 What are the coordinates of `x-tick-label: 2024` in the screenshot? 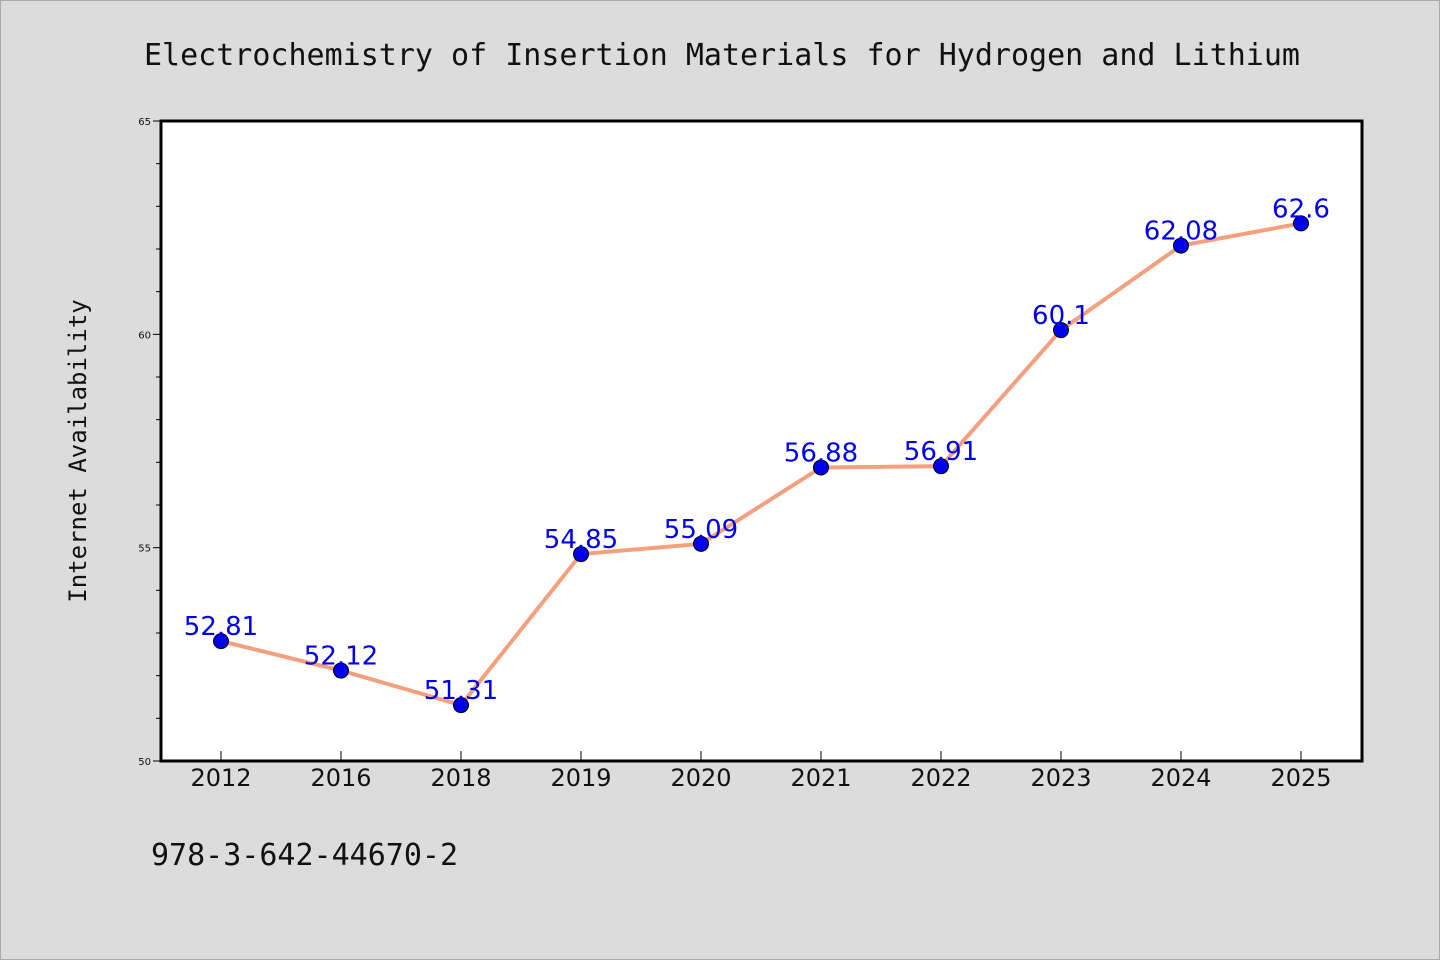 It's located at (1180, 778).